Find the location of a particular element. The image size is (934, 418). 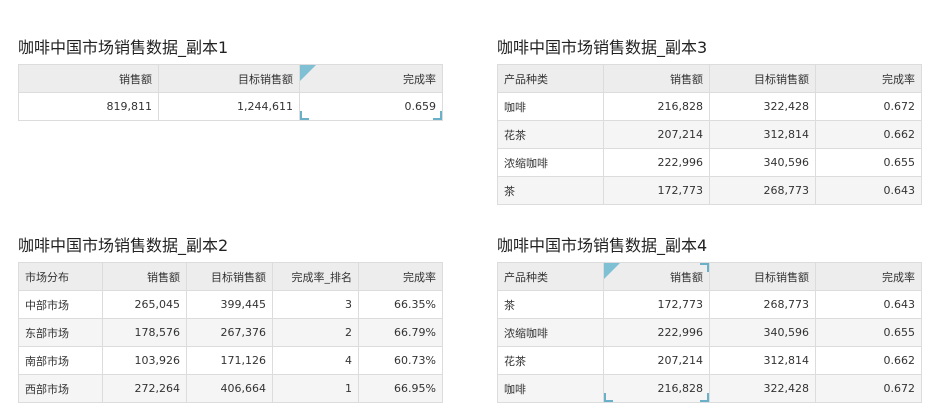

table-cell: 171,126 is located at coordinates (229, 360).